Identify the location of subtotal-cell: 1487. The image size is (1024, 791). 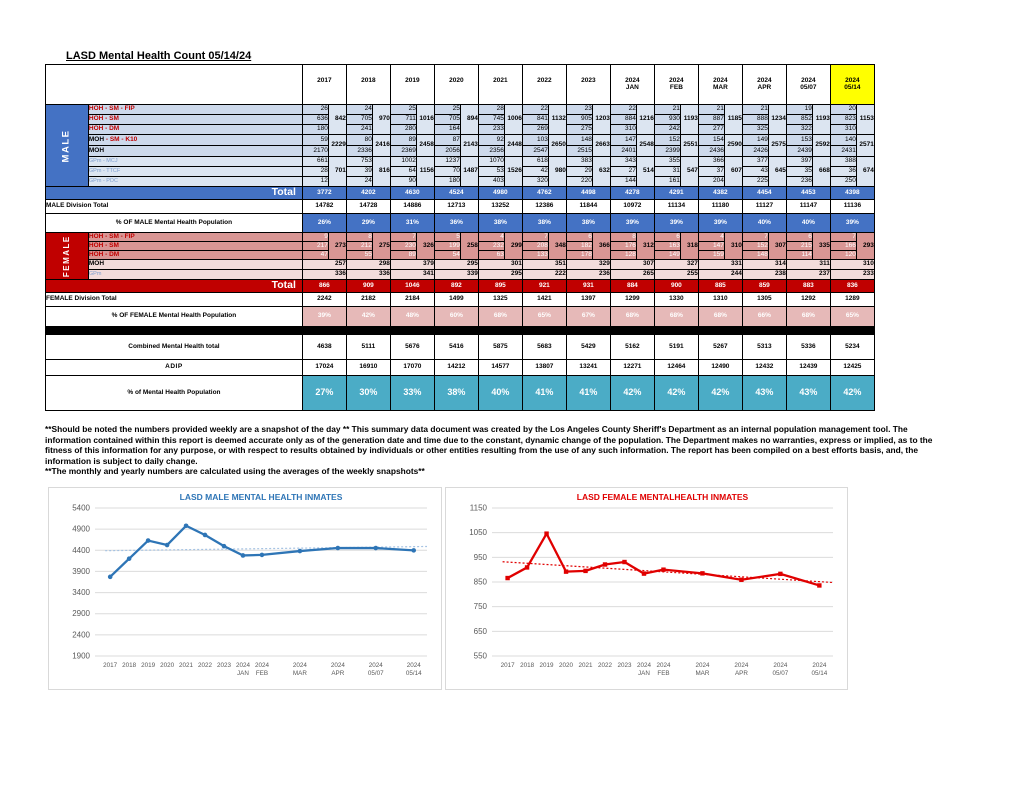
(469, 171).